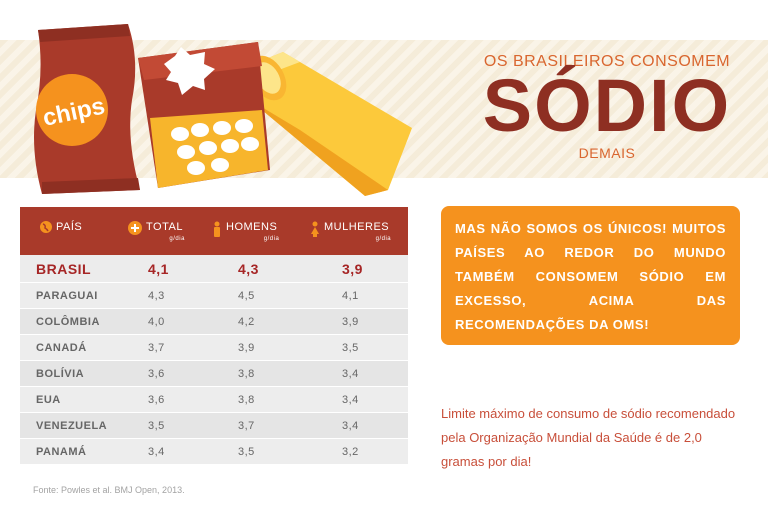 This screenshot has width=768, height=519. I want to click on source-citation: Fonte: Powles et al. BMJ Open, 2013., so click(109, 490).